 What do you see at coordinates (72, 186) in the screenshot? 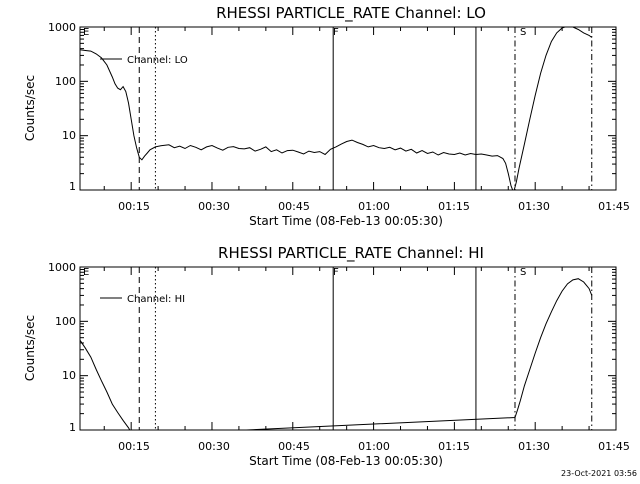
I see `y-tick-label-lo-1: 1` at bounding box center [72, 186].